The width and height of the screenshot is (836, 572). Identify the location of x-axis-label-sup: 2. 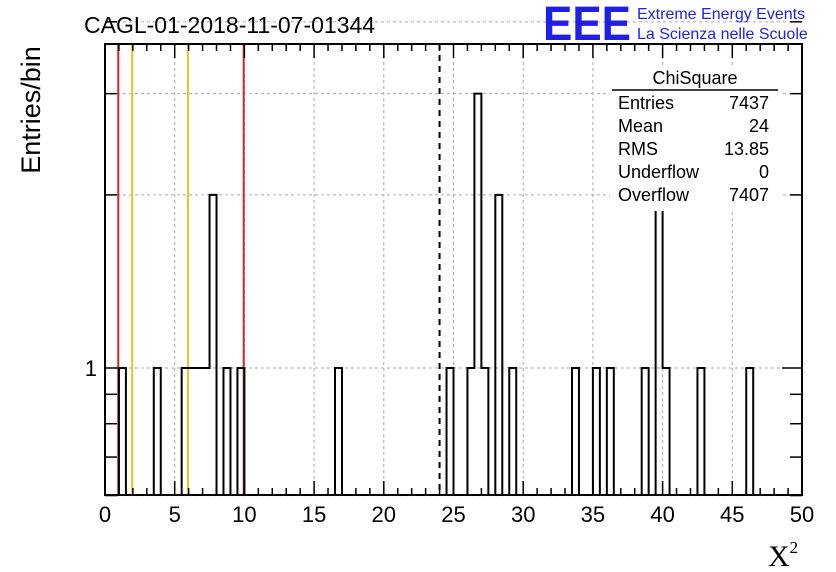
(794, 547).